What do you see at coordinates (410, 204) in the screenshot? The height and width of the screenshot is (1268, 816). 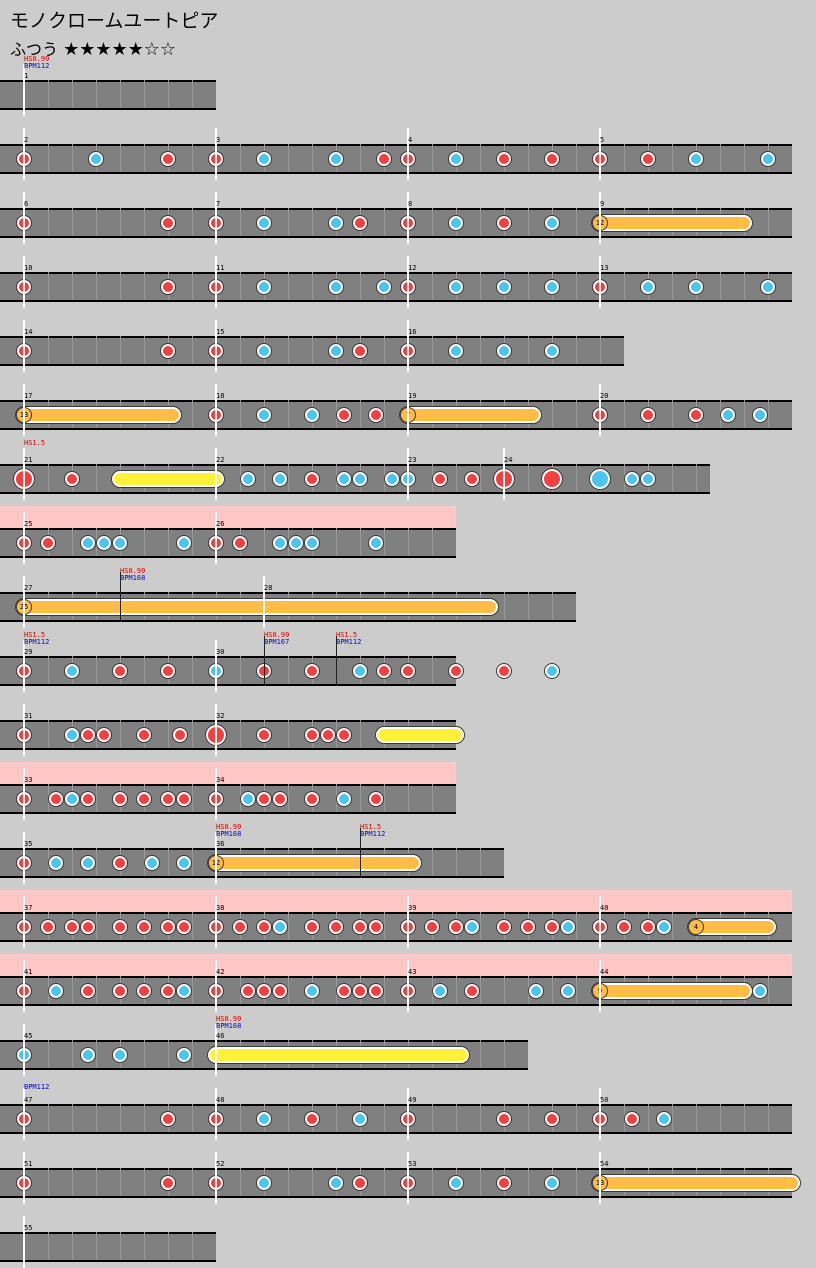 I see `measure-number: 8` at bounding box center [410, 204].